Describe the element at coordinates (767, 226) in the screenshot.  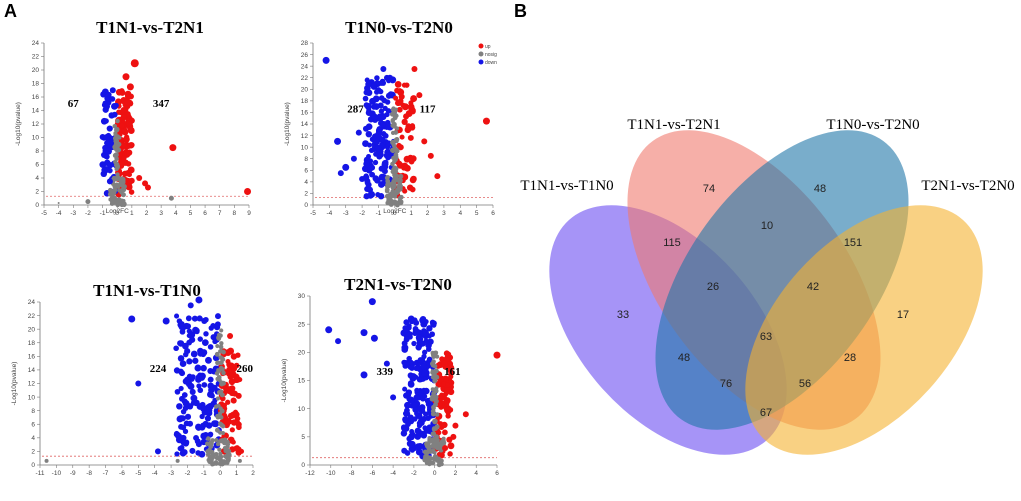
I see `venn-count-bc: 10` at that location.